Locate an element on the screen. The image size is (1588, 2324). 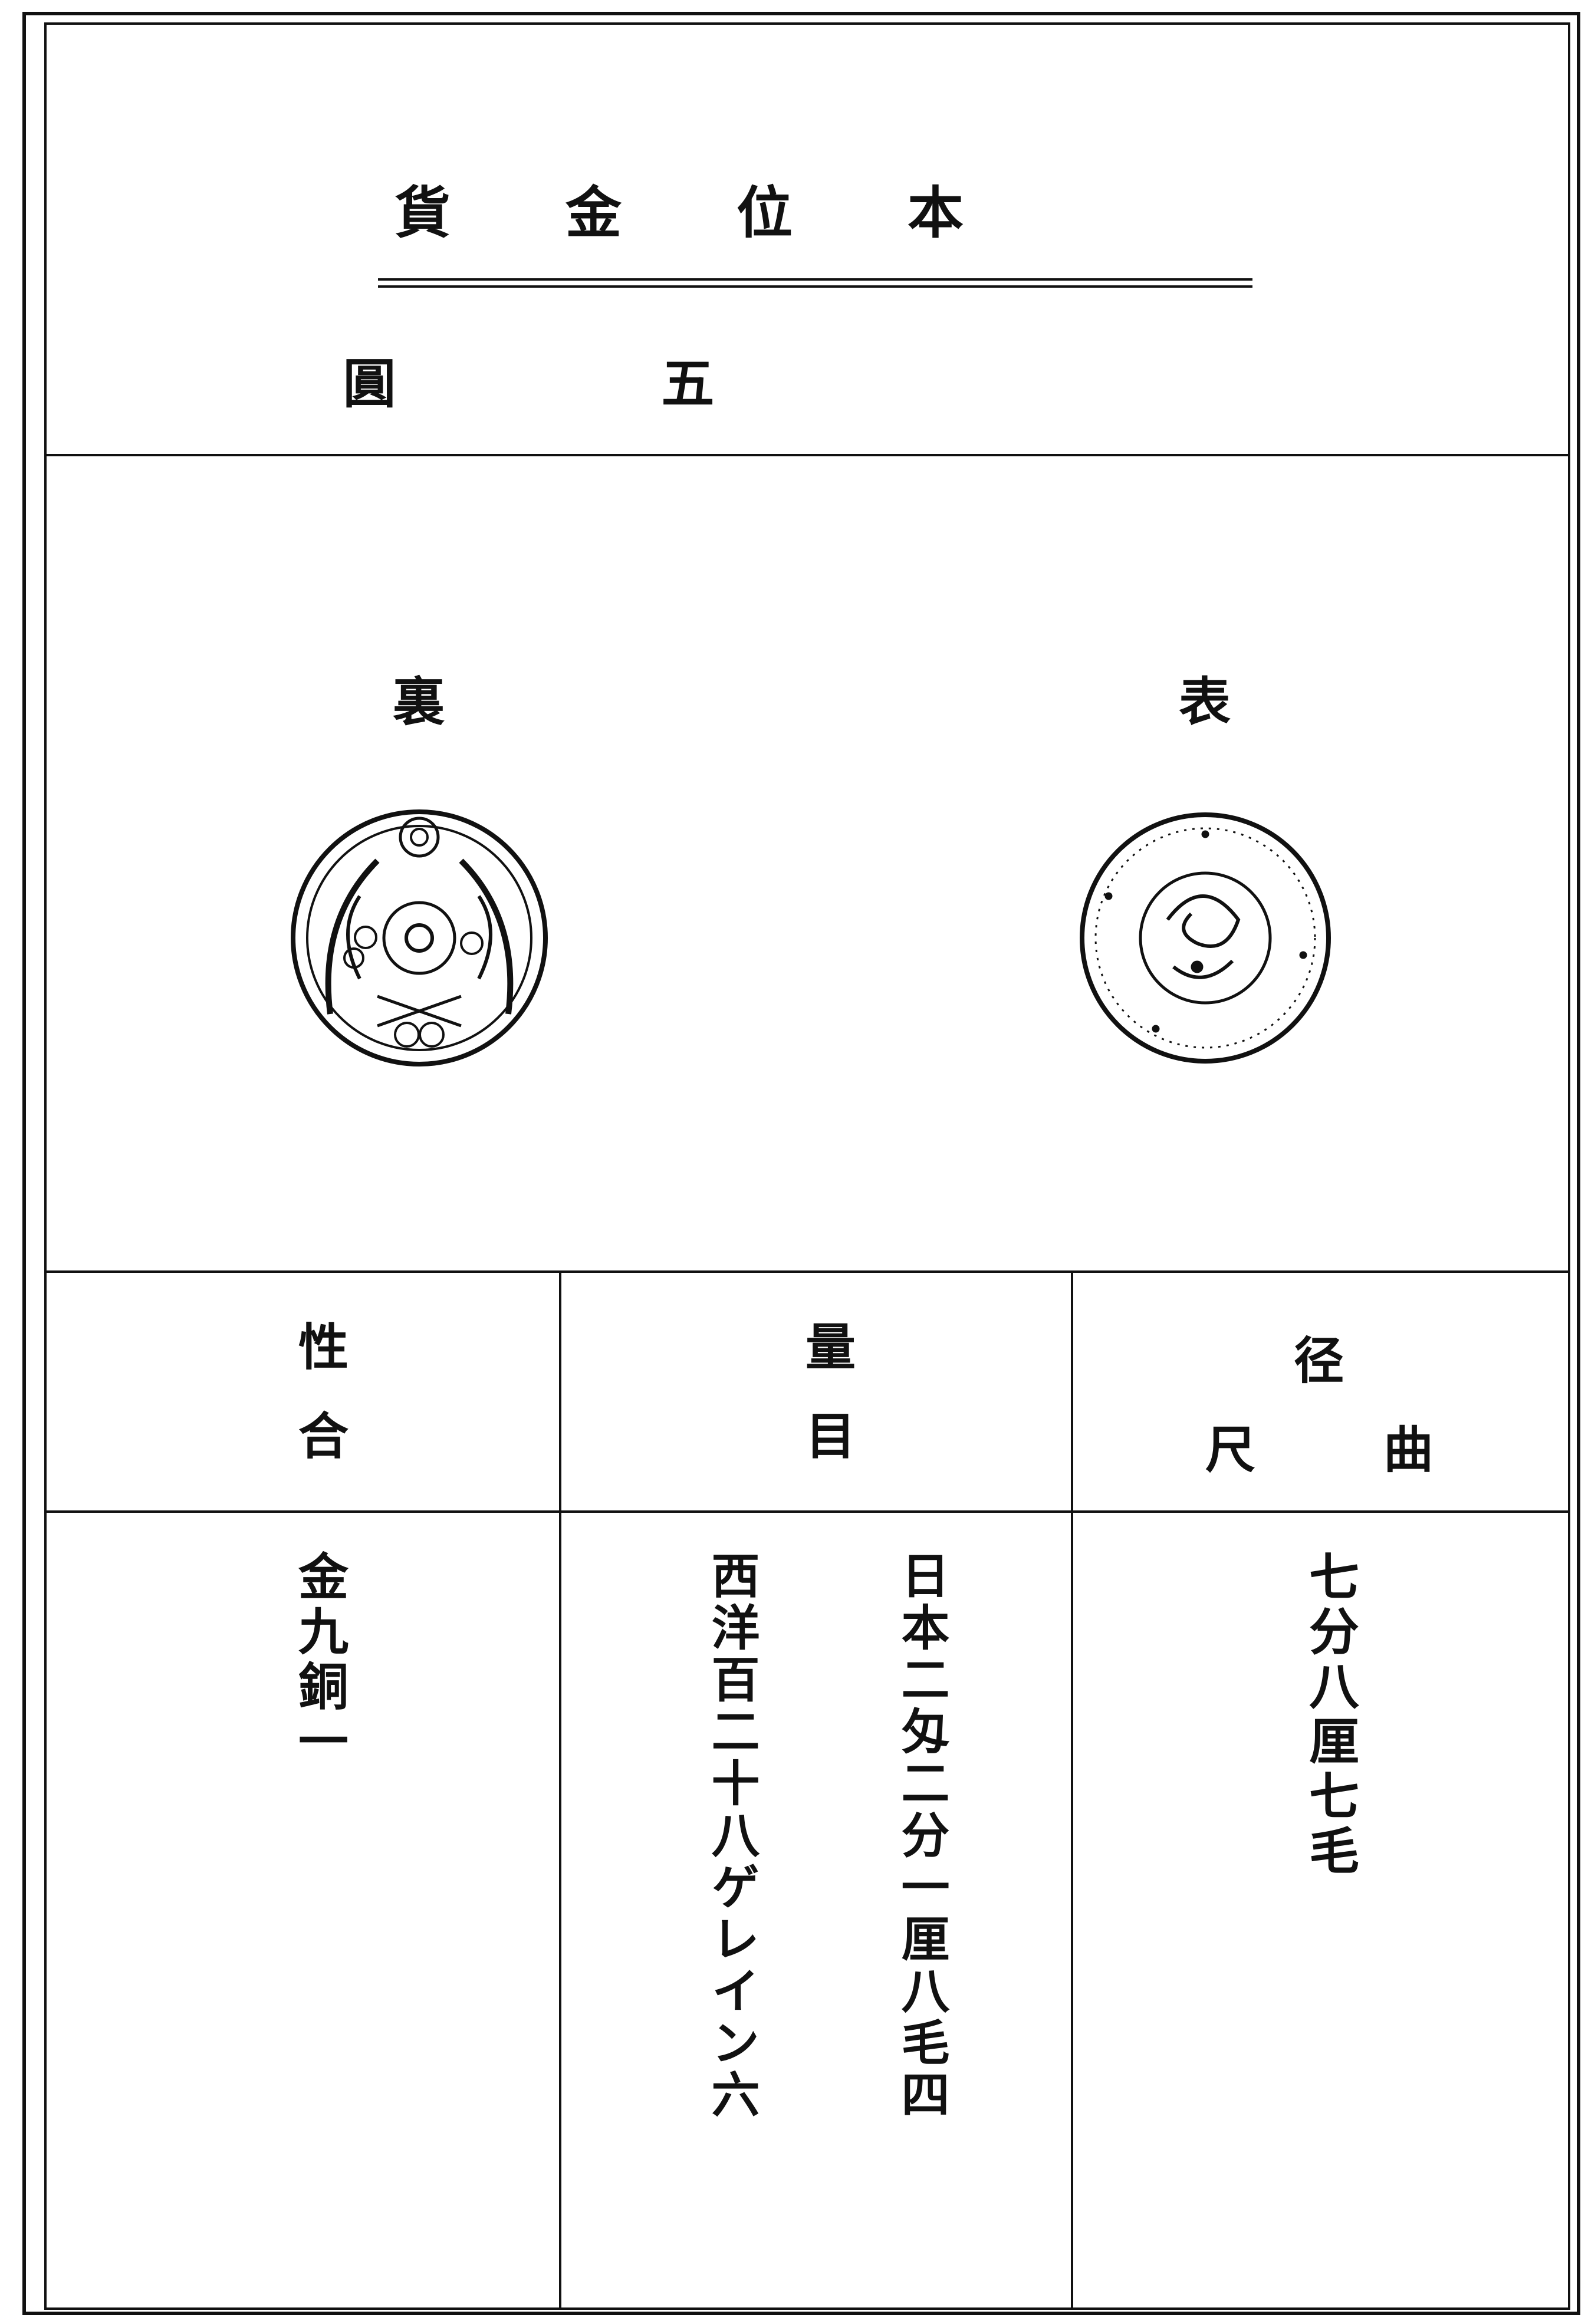
coin-obverse is located at coordinates (1205, 938).